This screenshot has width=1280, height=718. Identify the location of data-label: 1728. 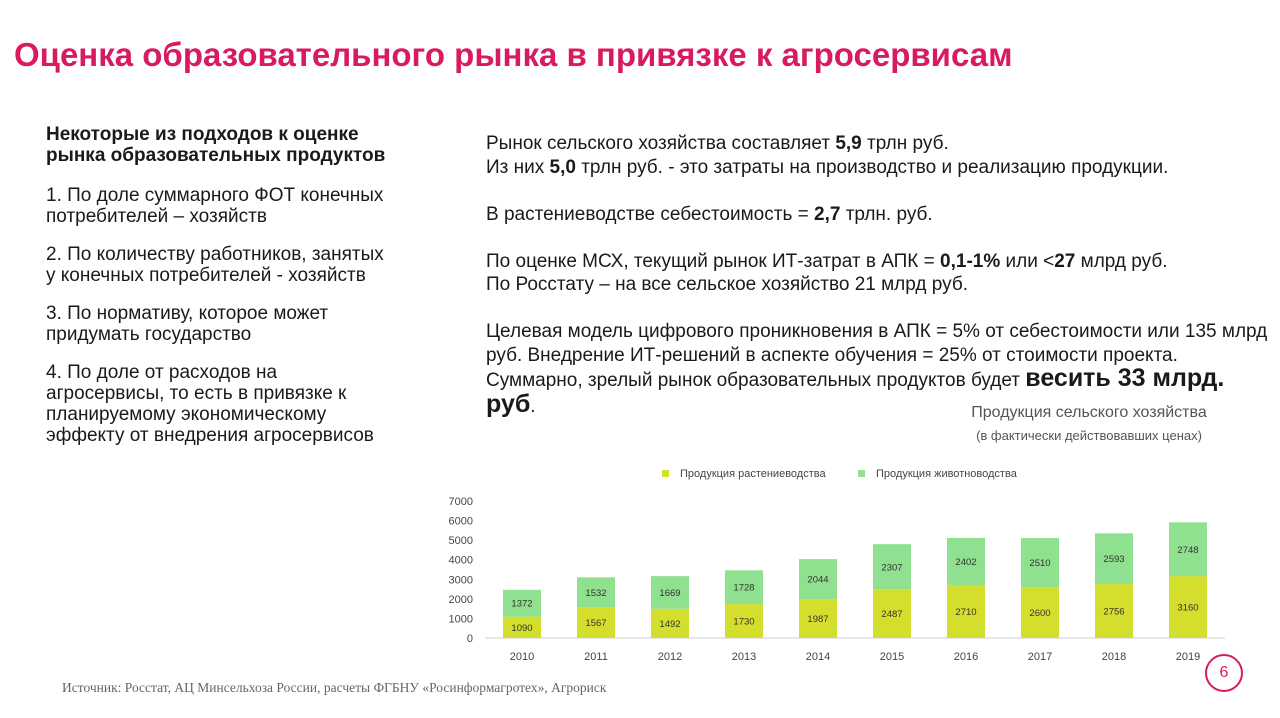
(743, 588).